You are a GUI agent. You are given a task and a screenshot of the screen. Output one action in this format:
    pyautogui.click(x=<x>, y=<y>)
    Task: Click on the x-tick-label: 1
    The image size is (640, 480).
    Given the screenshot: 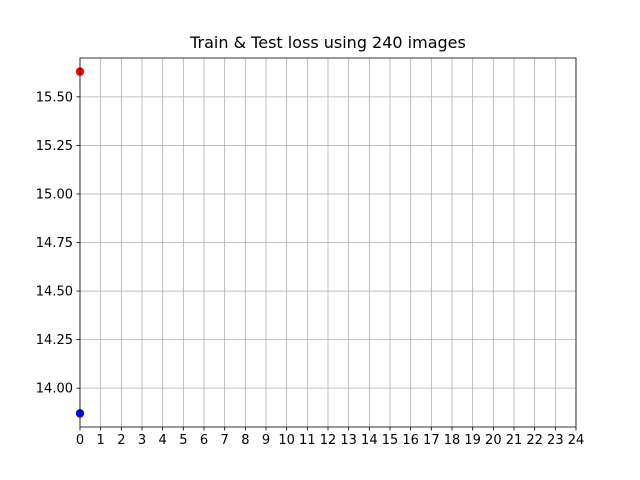 What is the action you would take?
    pyautogui.click(x=101, y=440)
    